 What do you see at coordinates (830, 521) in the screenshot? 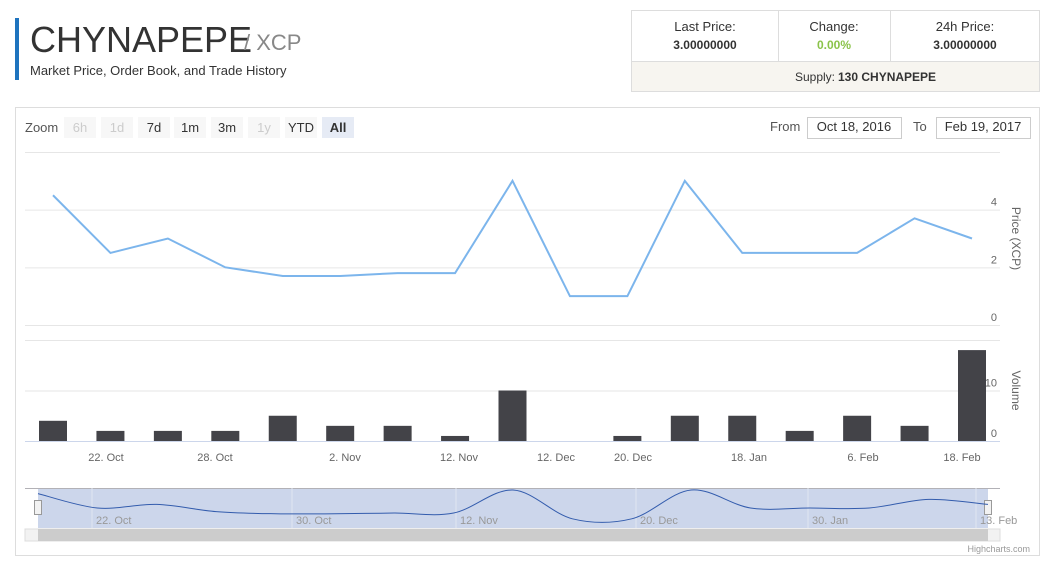
I see `navigator-label: 30. Jan` at bounding box center [830, 521].